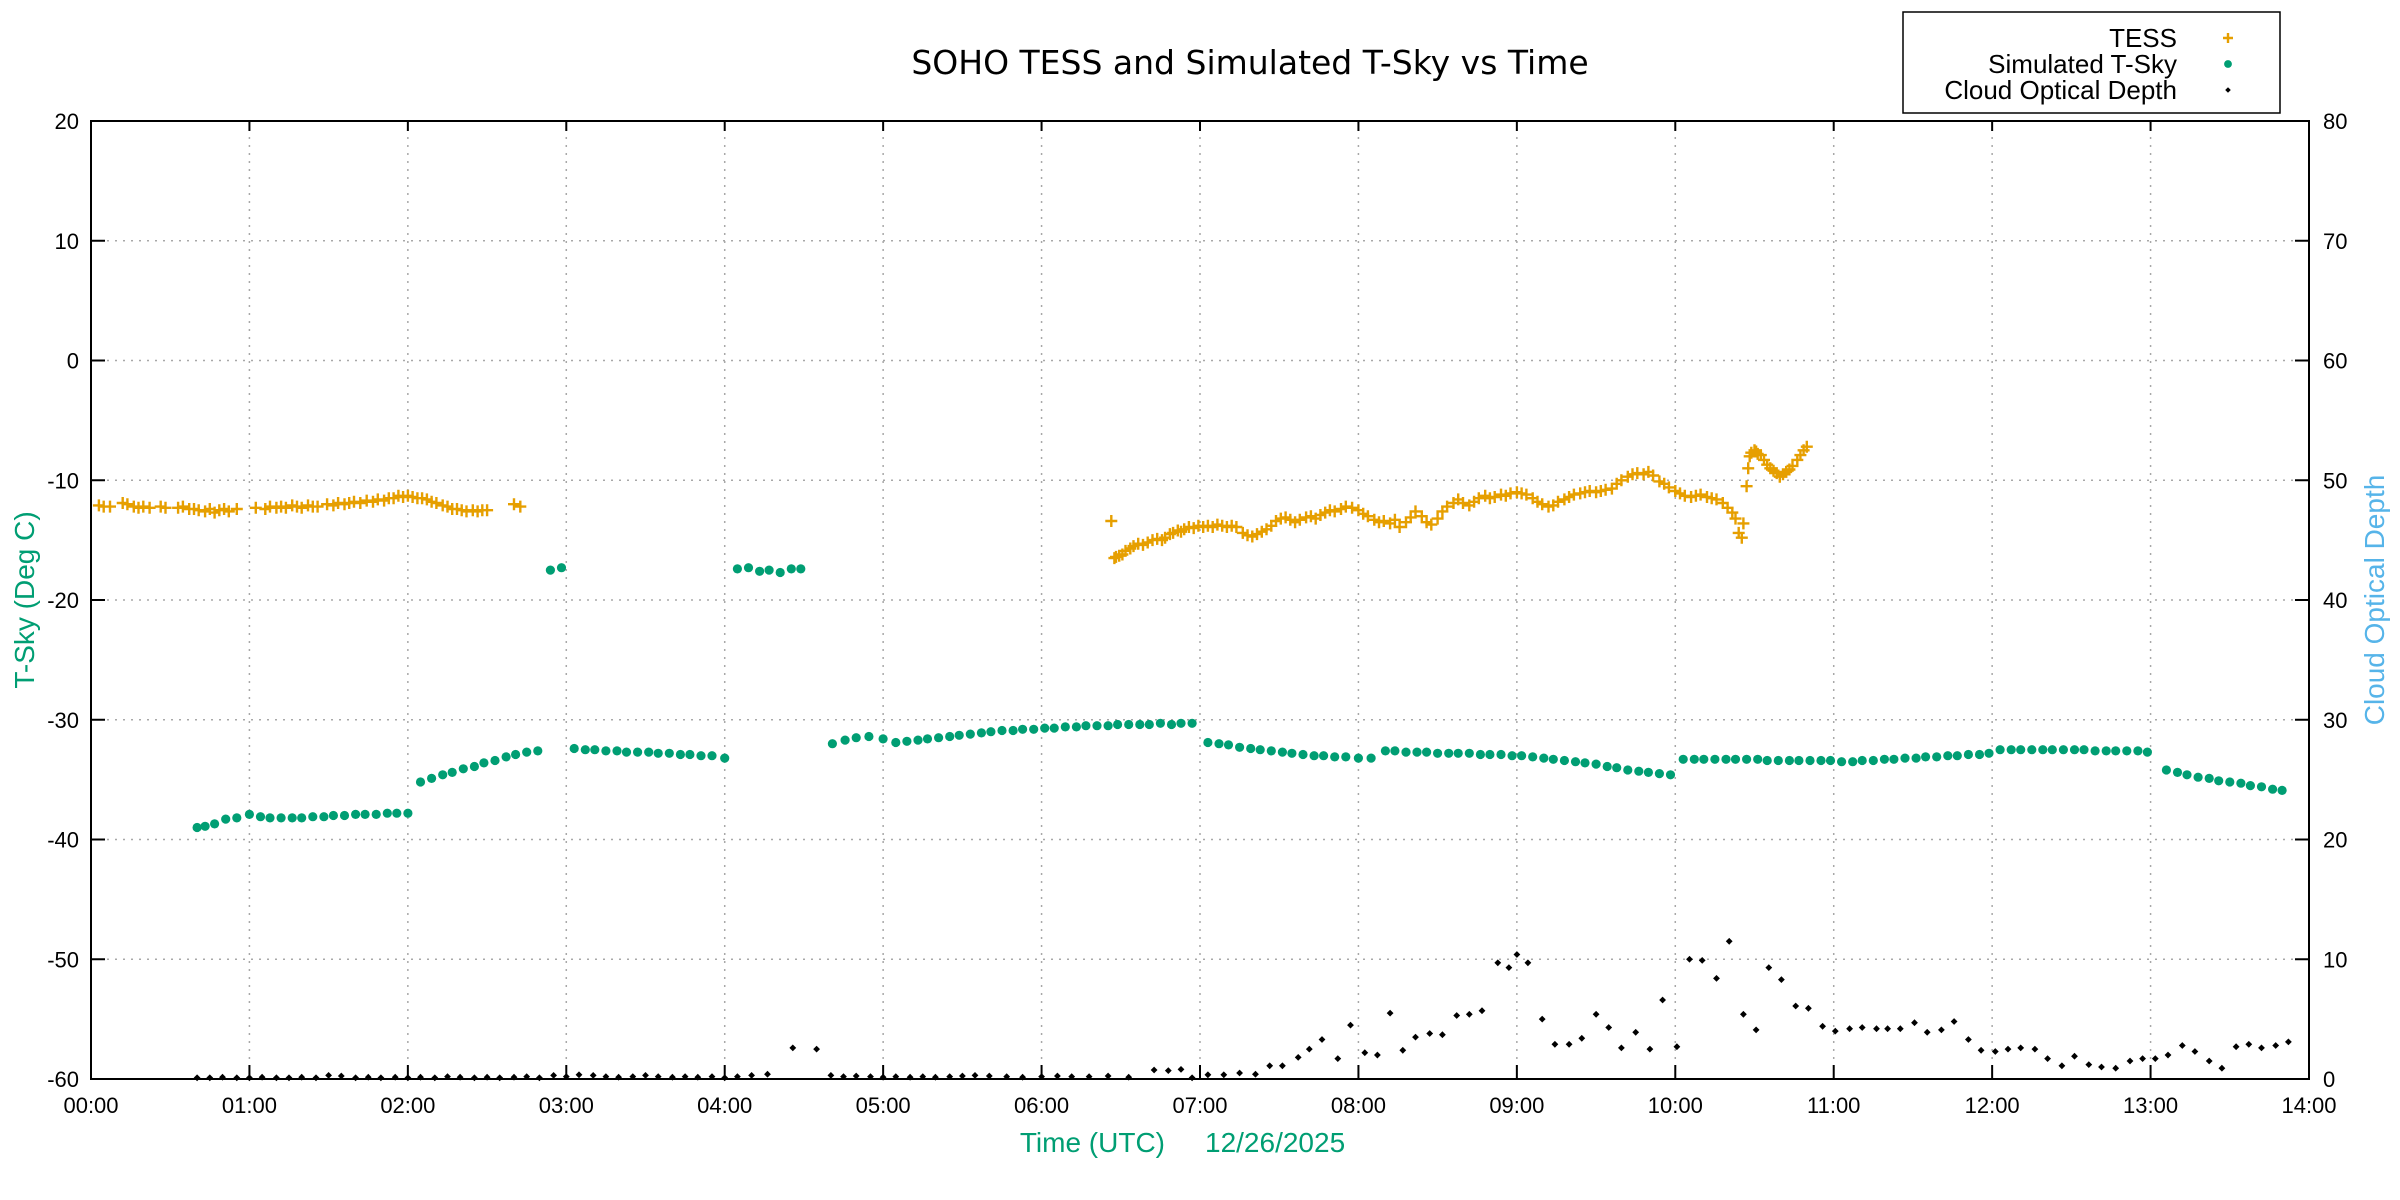 The width and height of the screenshot is (2400, 1200). I want to click on right-y-axis-label: Cloud Optical Depth, so click(2374, 600).